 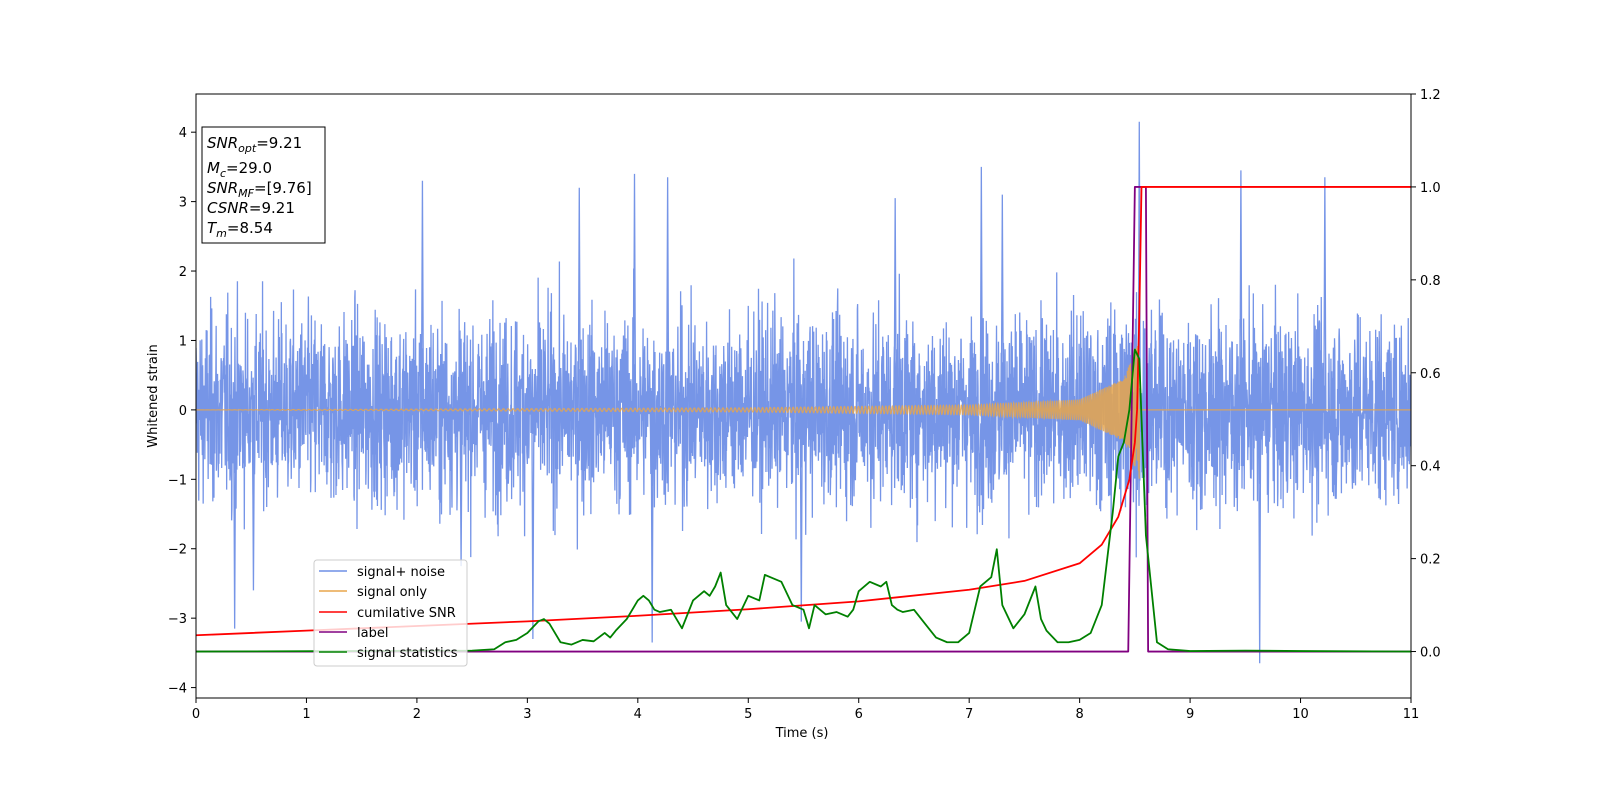 I want to click on info-snr-opt: SNRopt=9.21, so click(x=254, y=144).